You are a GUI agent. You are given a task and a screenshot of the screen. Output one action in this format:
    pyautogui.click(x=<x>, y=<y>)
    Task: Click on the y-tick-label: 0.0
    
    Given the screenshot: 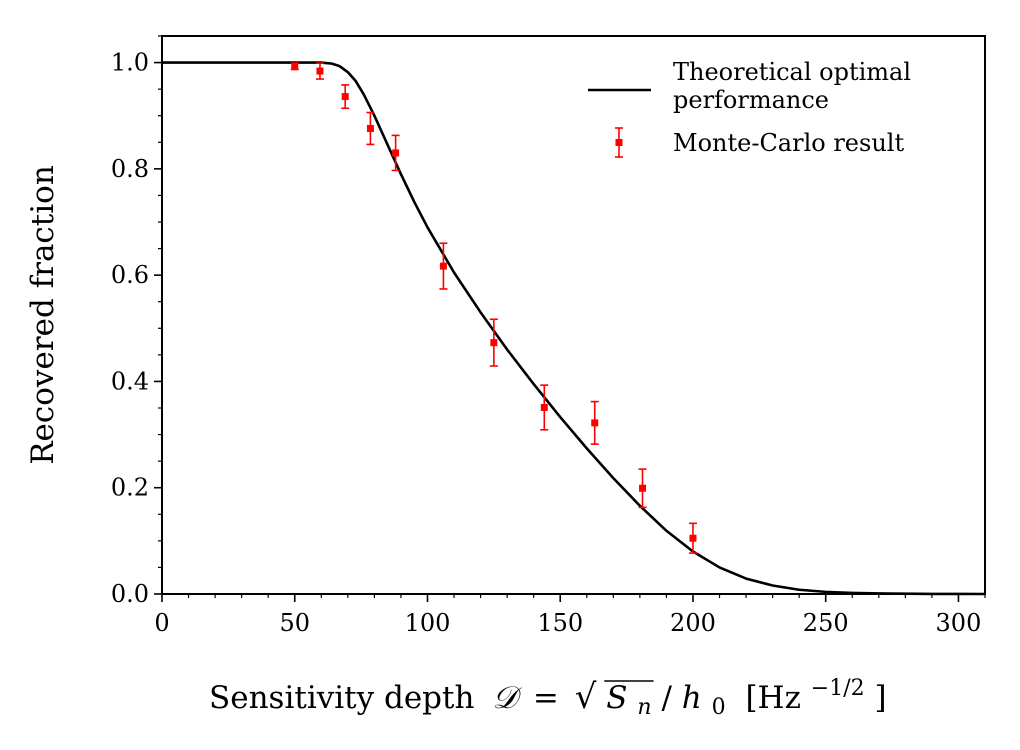 What is the action you would take?
    pyautogui.click(x=130, y=594)
    